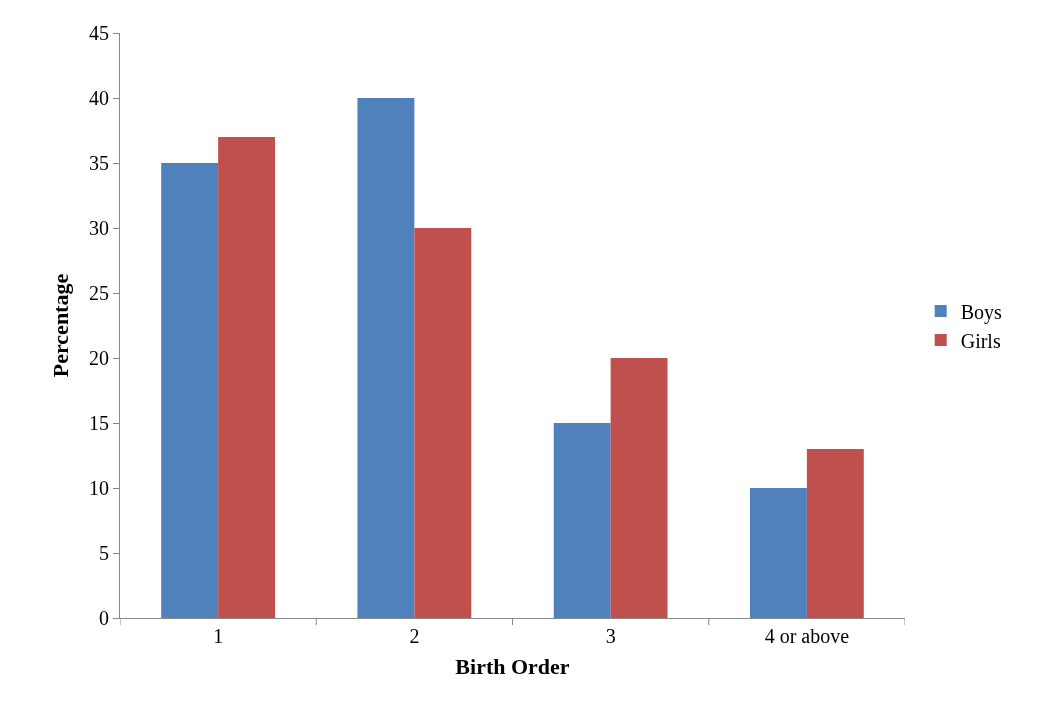 The width and height of the screenshot is (1039, 725). Describe the element at coordinates (99, 293) in the screenshot. I see `y-tick-label: 25` at that location.